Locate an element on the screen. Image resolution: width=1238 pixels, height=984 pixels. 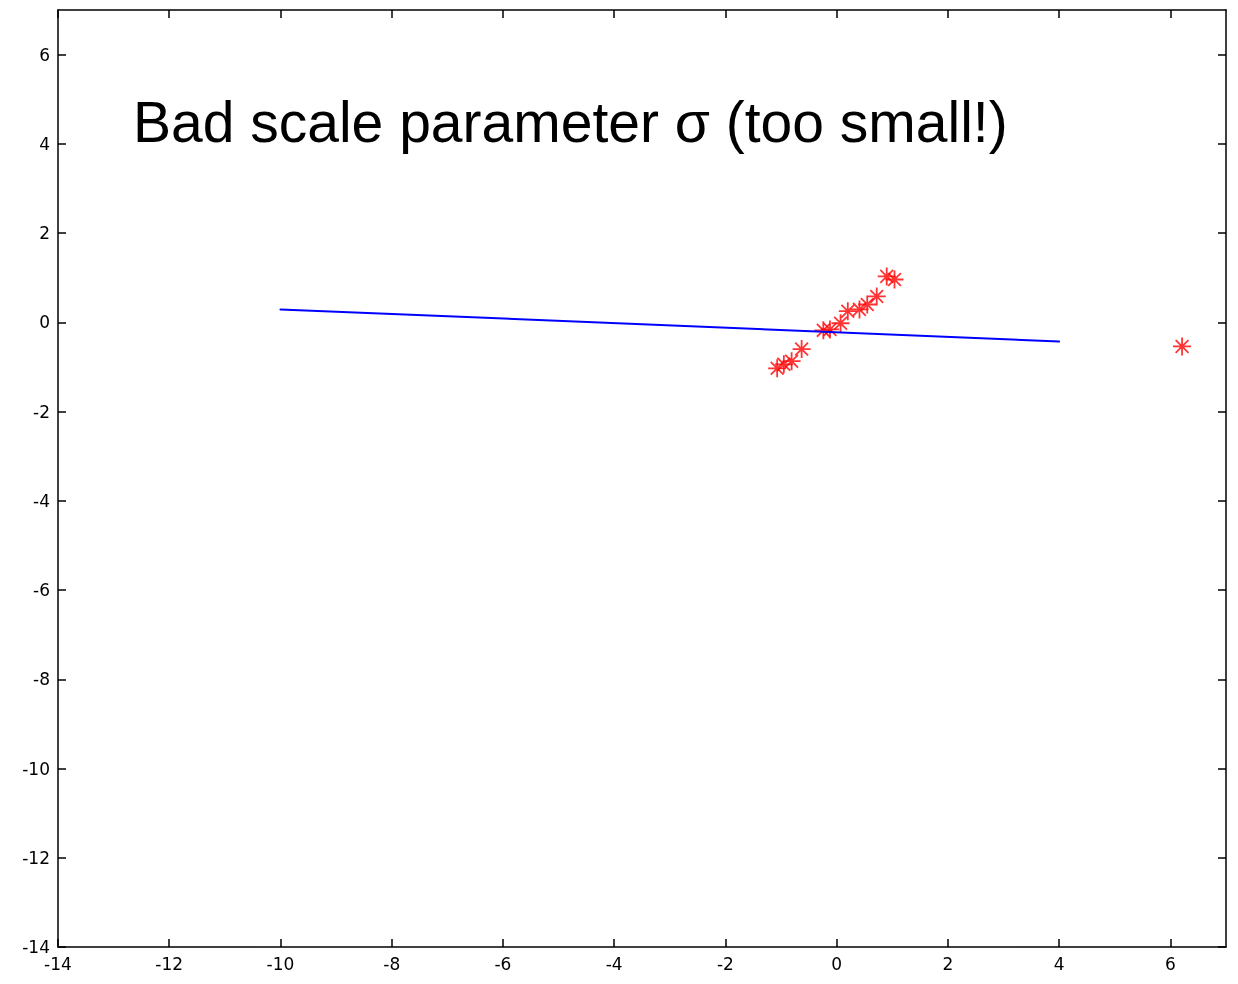
y-tick-label: -10 is located at coordinates (36, 768).